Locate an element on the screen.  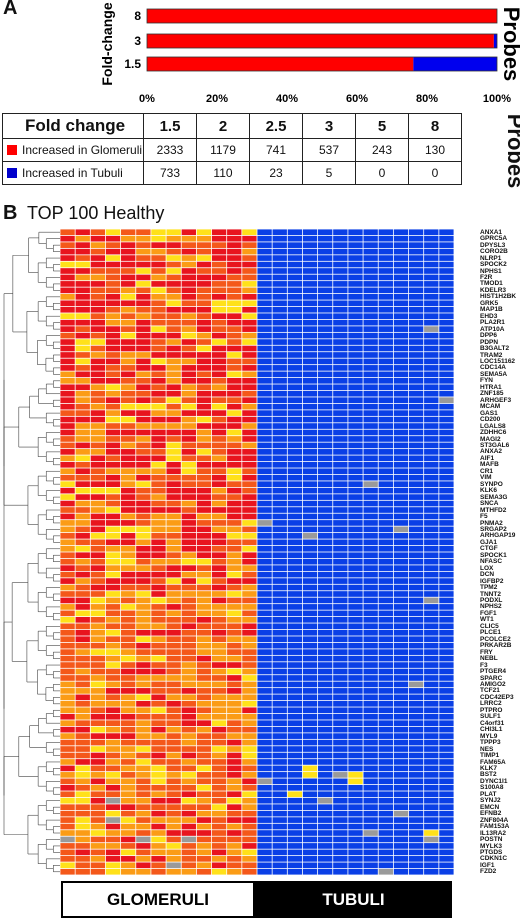
gene-label: CHI3L1 is located at coordinates (491, 730).